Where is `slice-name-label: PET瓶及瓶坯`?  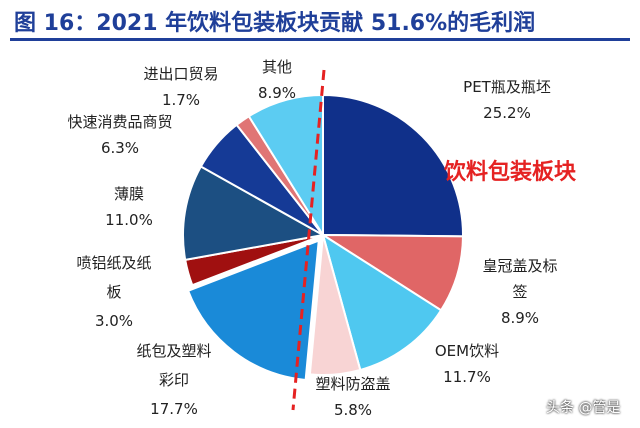 slice-name-label: PET瓶及瓶坯 is located at coordinates (507, 87).